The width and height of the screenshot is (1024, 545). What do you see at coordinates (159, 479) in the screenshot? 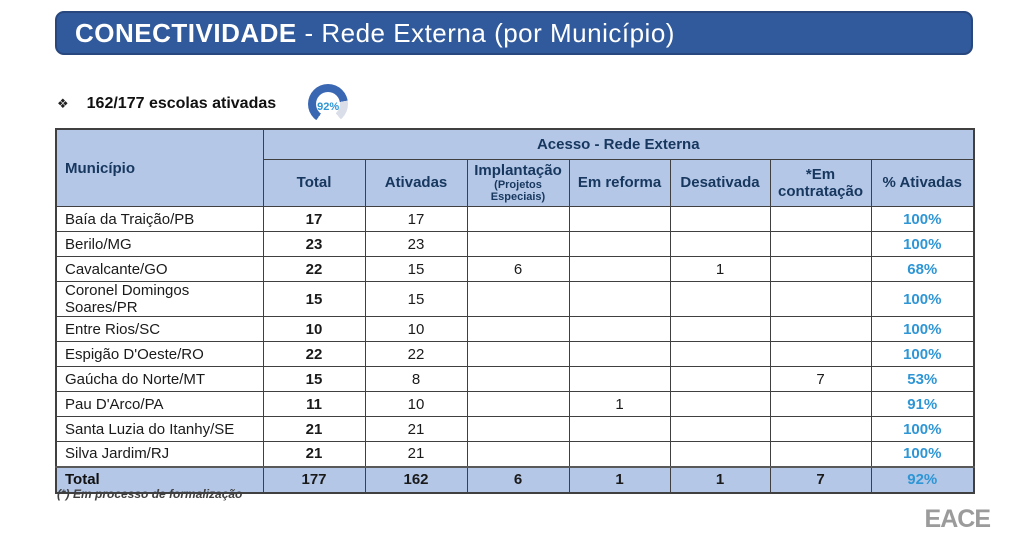
I see `total-cell: Total` at bounding box center [159, 479].